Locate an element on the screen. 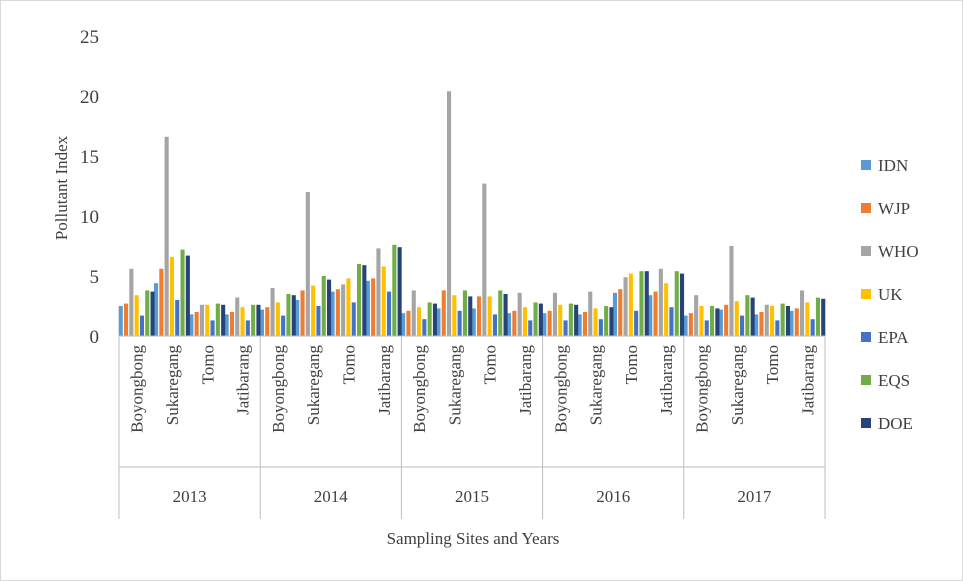 The image size is (963, 581). group-label: 2016 is located at coordinates (613, 496).